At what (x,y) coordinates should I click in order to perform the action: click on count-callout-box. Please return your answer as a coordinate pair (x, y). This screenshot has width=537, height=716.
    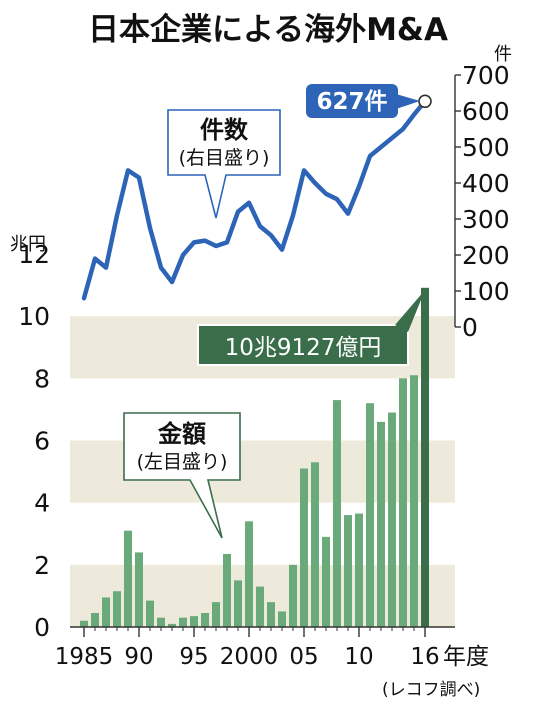
    Looking at the image, I should click on (224, 164).